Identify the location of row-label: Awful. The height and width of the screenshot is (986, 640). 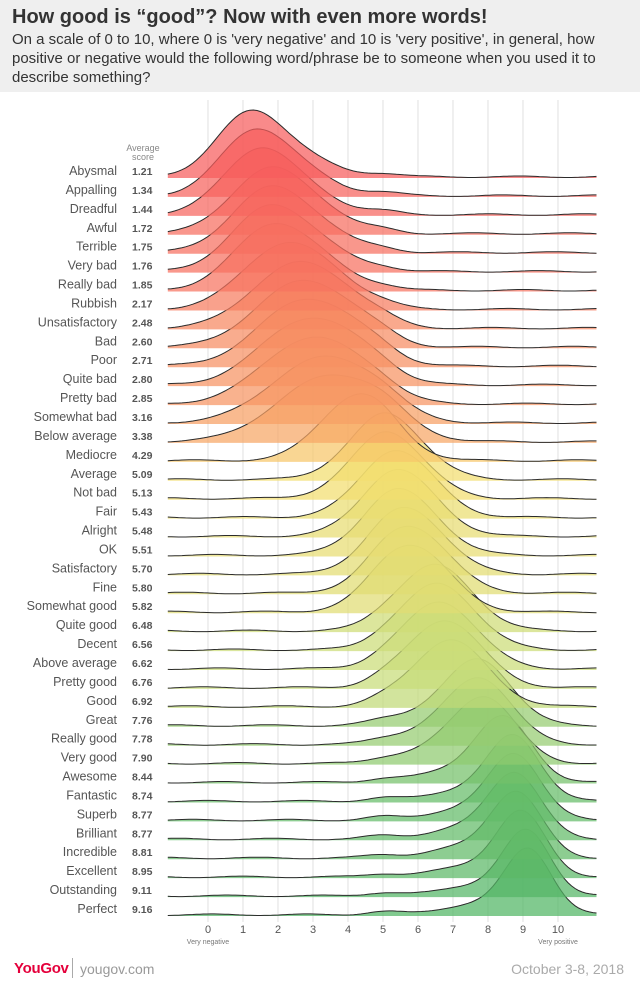
(102, 228).